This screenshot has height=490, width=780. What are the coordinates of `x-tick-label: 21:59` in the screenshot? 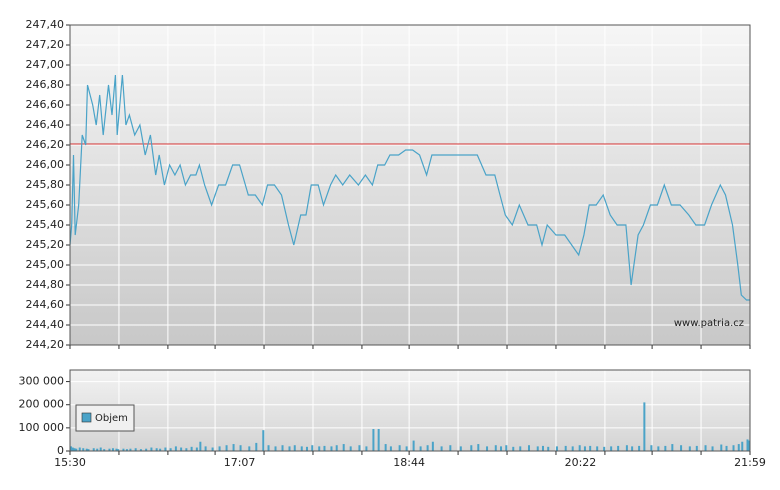 It's located at (750, 462).